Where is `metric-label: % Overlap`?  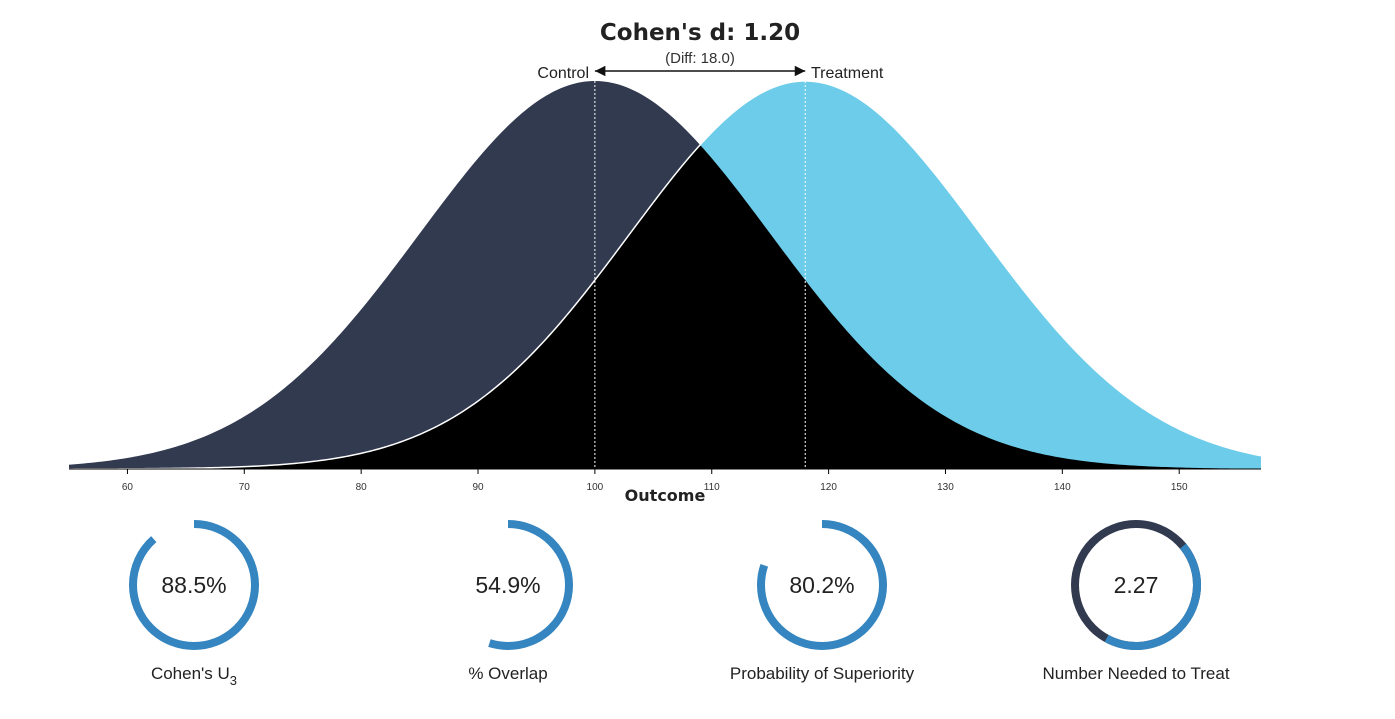
metric-label: % Overlap is located at coordinates (507, 673).